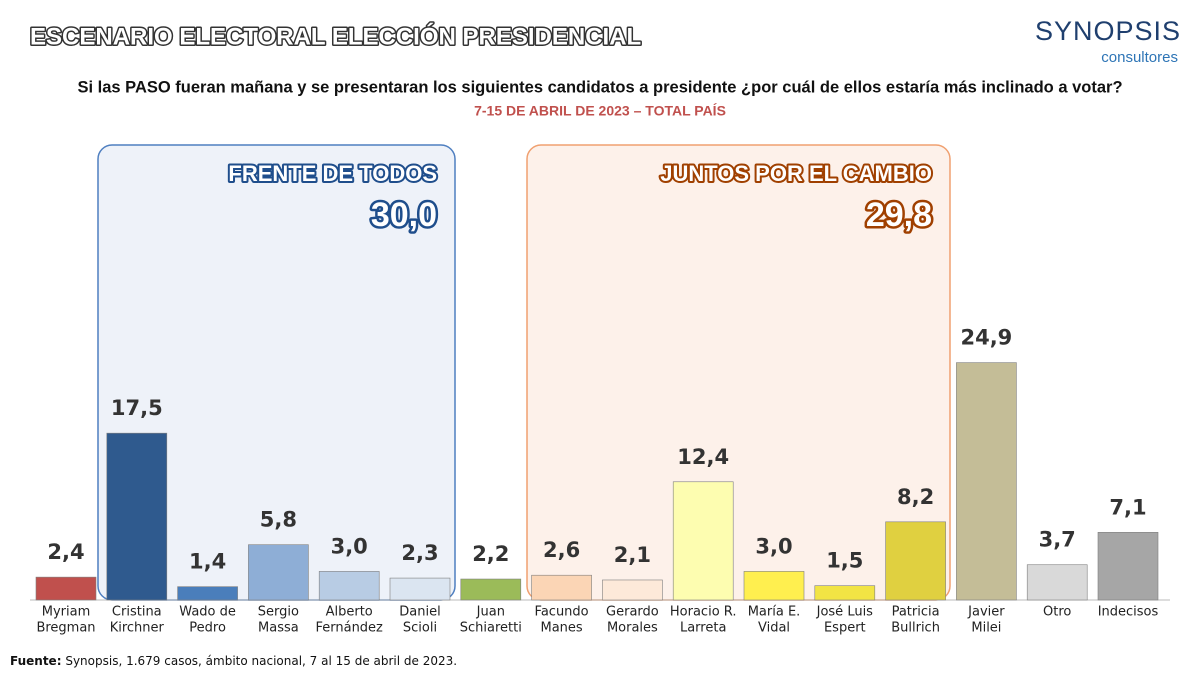 The width and height of the screenshot is (1200, 675). What do you see at coordinates (796, 173) in the screenshot?
I see `group-label: JUNTOS POR EL CAMBIO` at bounding box center [796, 173].